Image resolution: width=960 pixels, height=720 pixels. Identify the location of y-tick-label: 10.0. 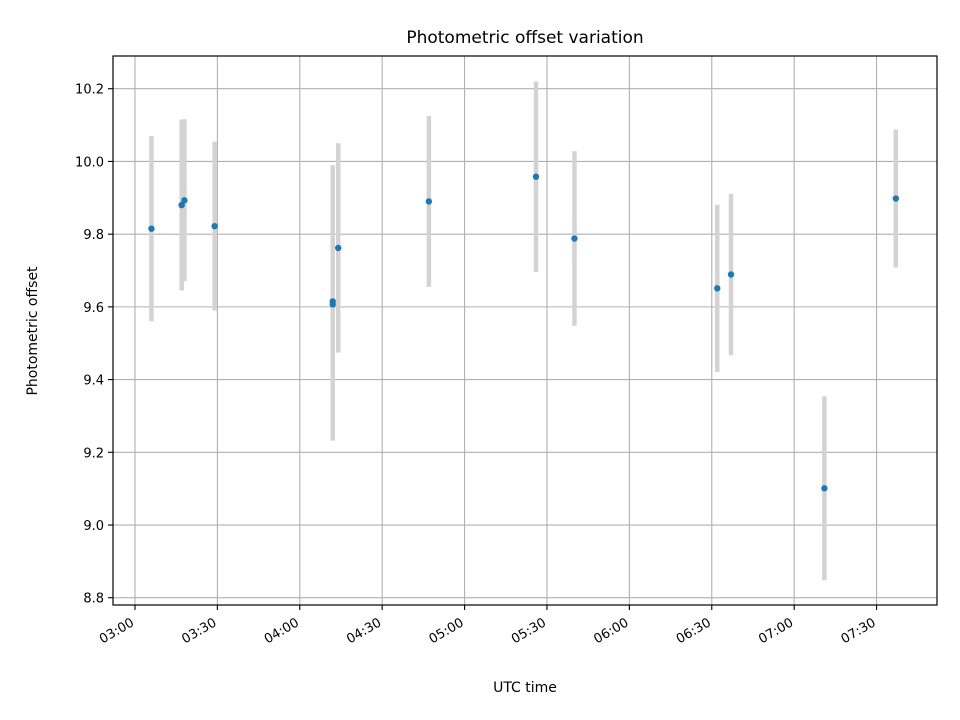
(89, 162).